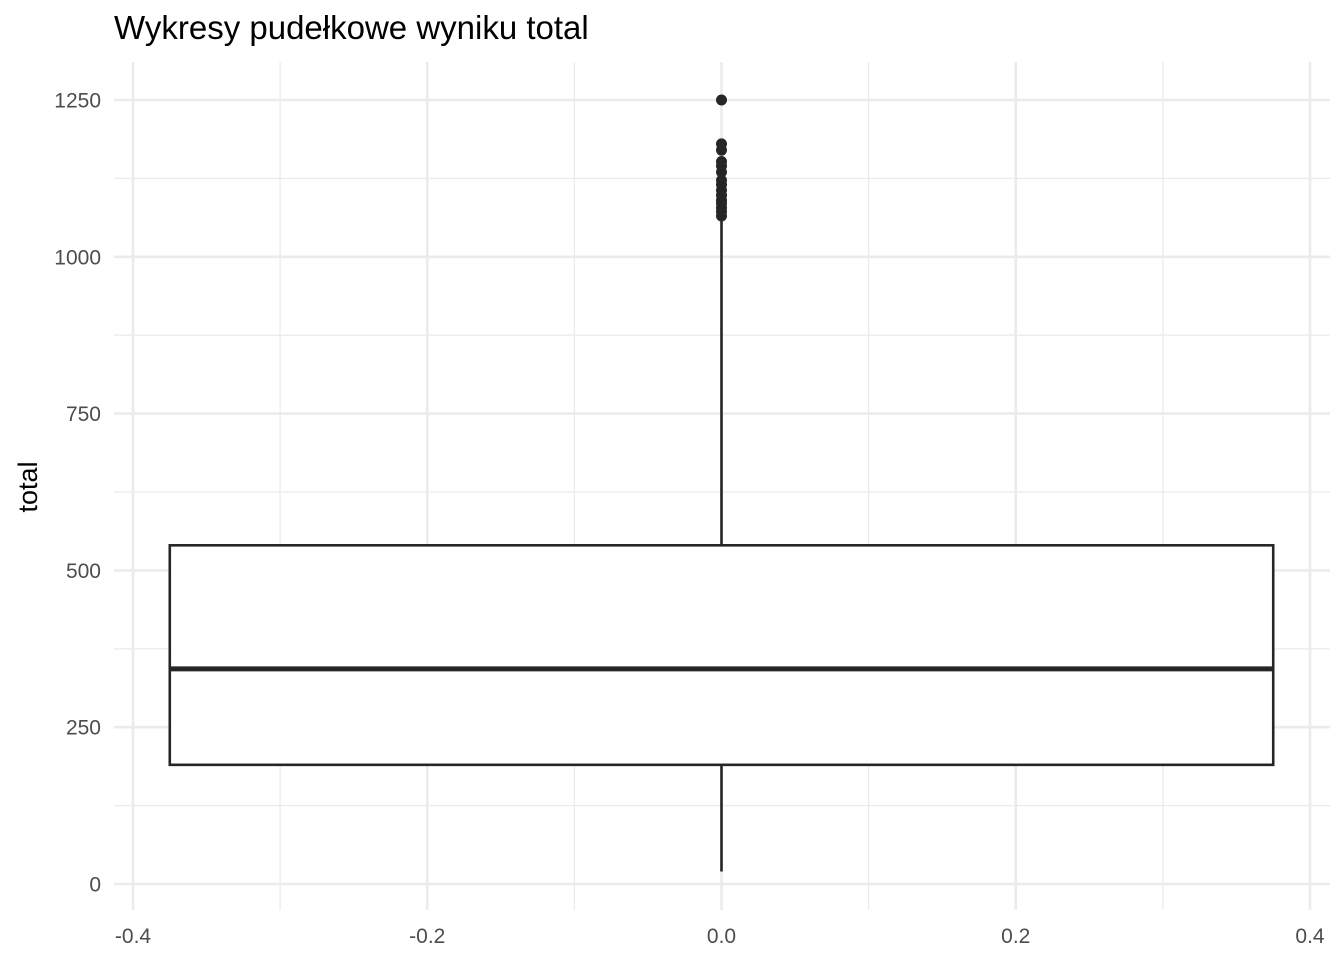  I want to click on x-tick-label: 0.4, so click(1310, 936).